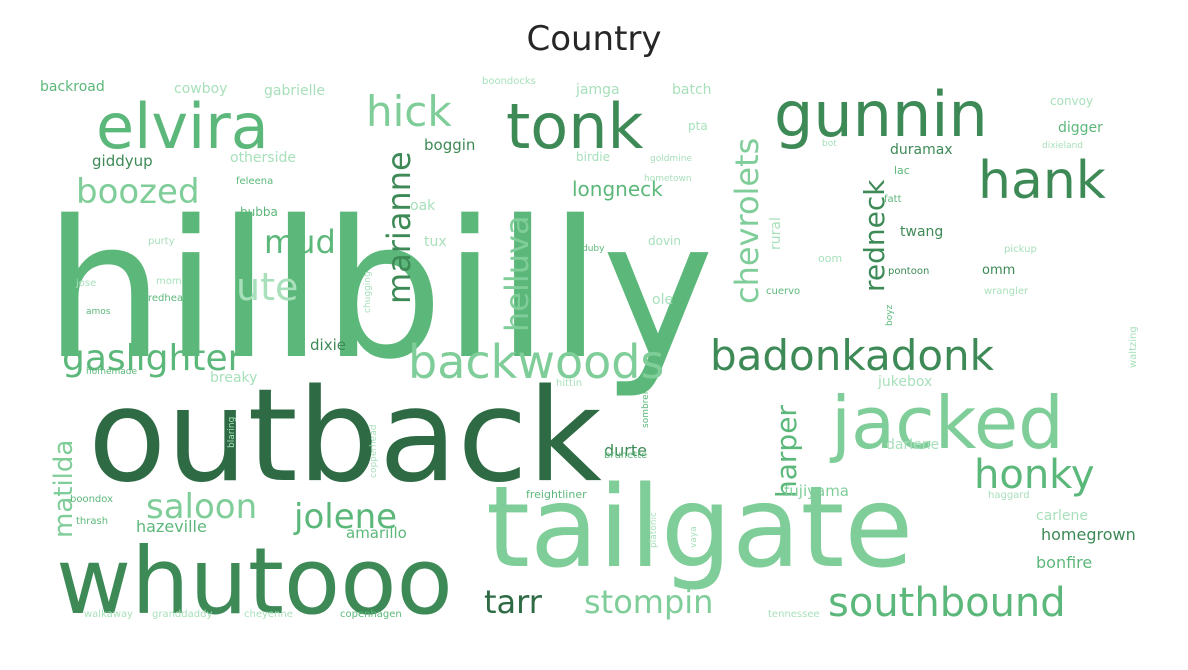 The height and width of the screenshot is (670, 1188). I want to click on cloud-word: omm, so click(998, 270).